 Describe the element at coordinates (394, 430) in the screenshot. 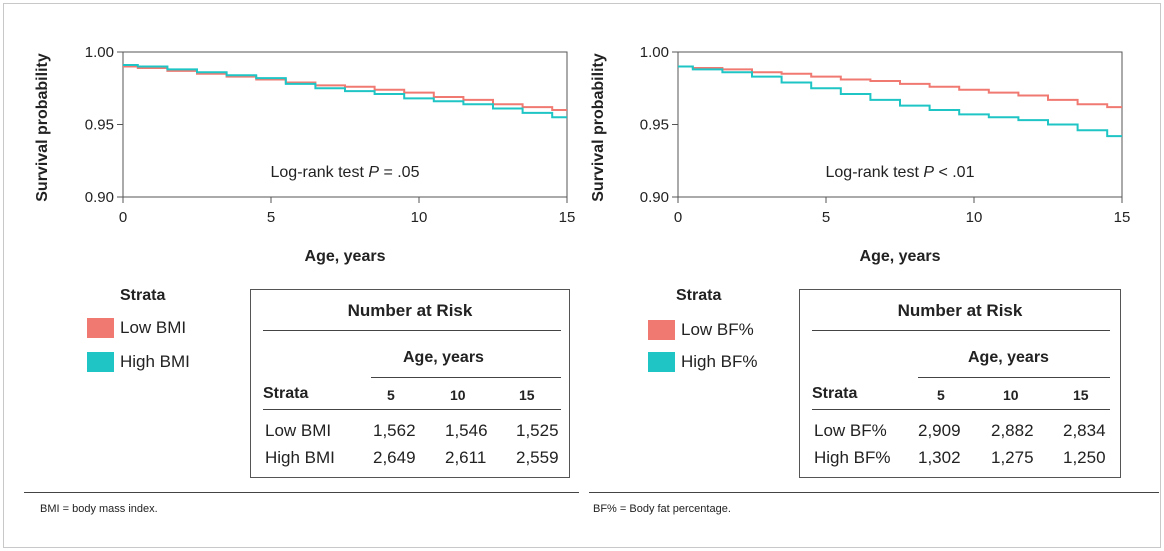

I see `risk-row-0-val-0: 1,562` at that location.